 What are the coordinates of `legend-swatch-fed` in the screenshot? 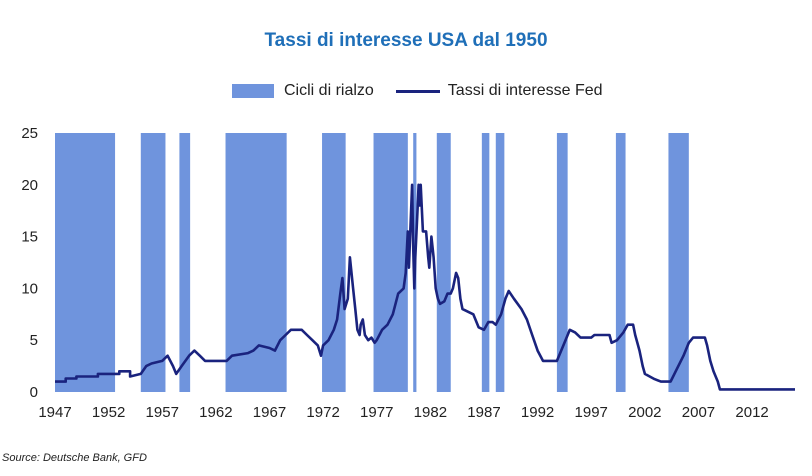 It's located at (417, 91).